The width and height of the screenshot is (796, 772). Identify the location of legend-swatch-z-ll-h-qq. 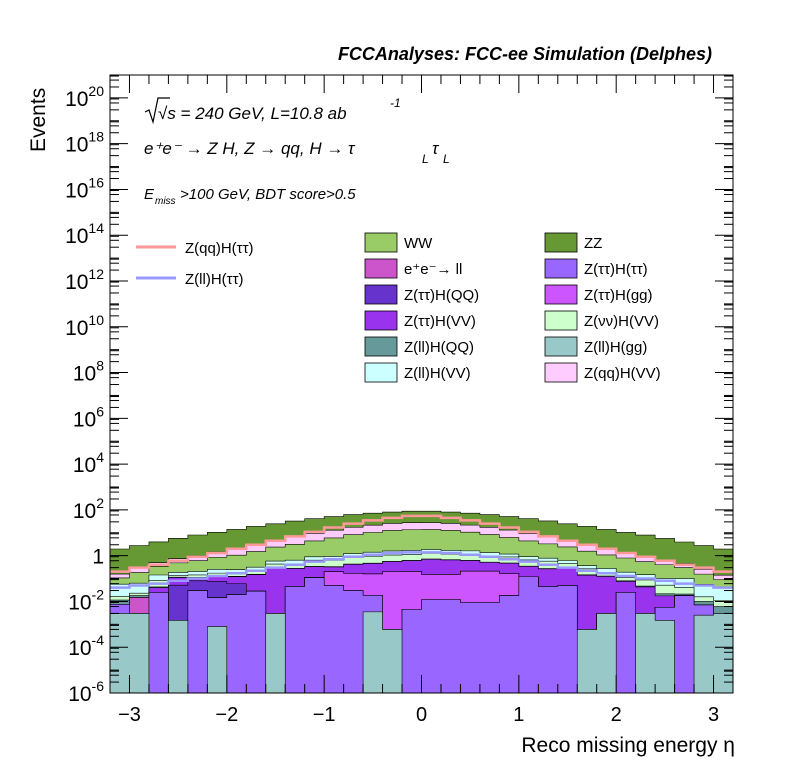
(381, 346).